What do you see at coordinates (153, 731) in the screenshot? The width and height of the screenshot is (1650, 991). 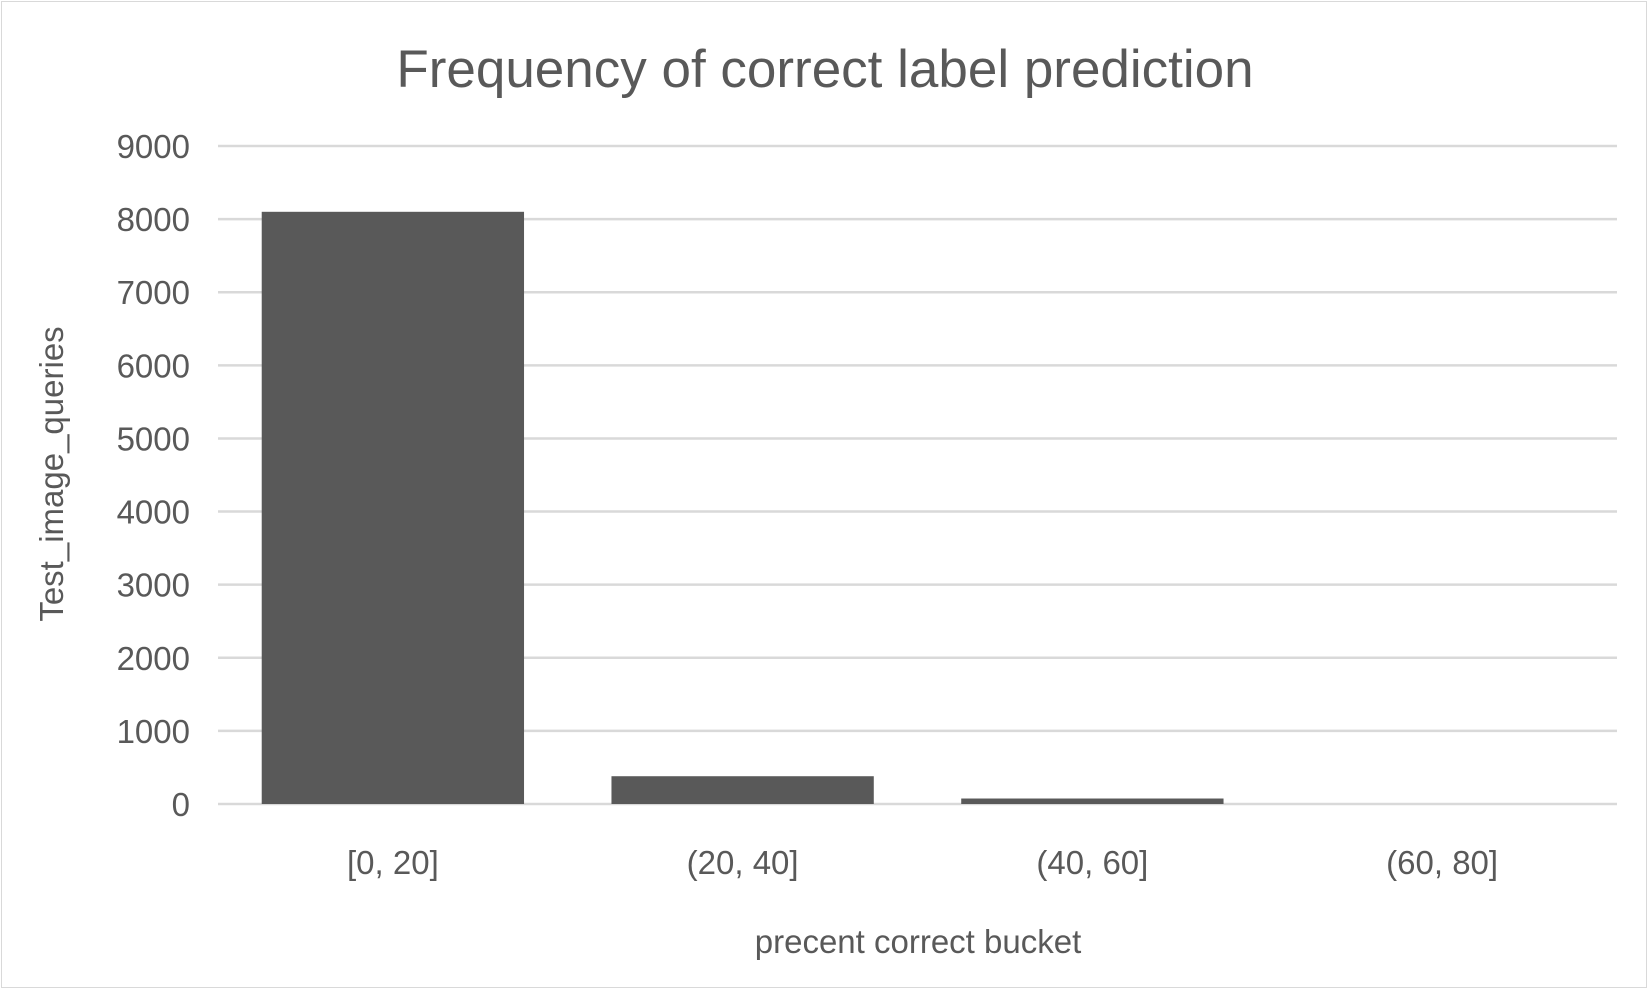 I see `y-tick-label: 1000` at bounding box center [153, 731].